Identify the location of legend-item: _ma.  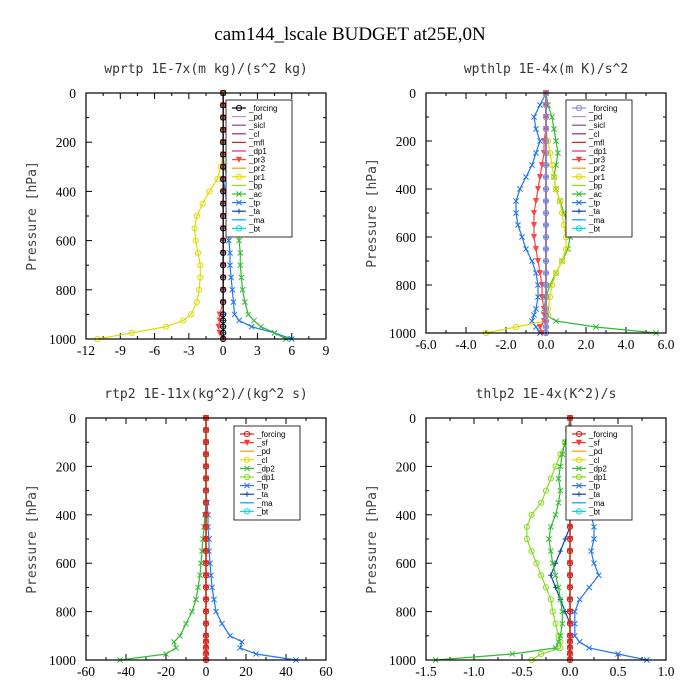
(588, 503).